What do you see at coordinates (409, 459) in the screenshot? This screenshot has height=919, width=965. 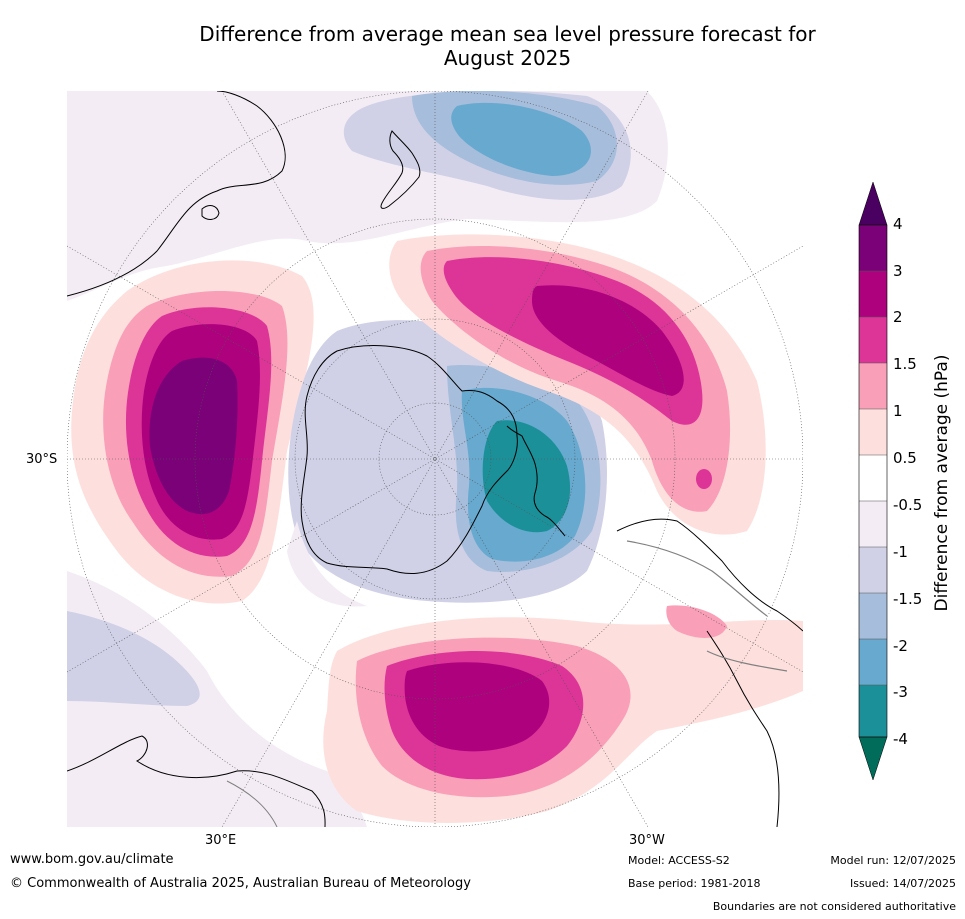 I see `antarctica-coastline` at bounding box center [409, 459].